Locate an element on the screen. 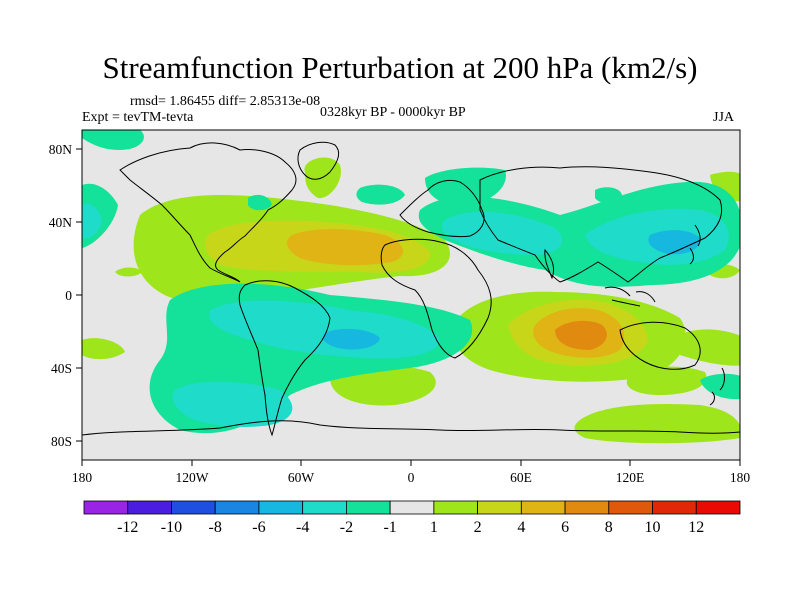  contour-neg2-south-pacific is located at coordinates (232, 404).